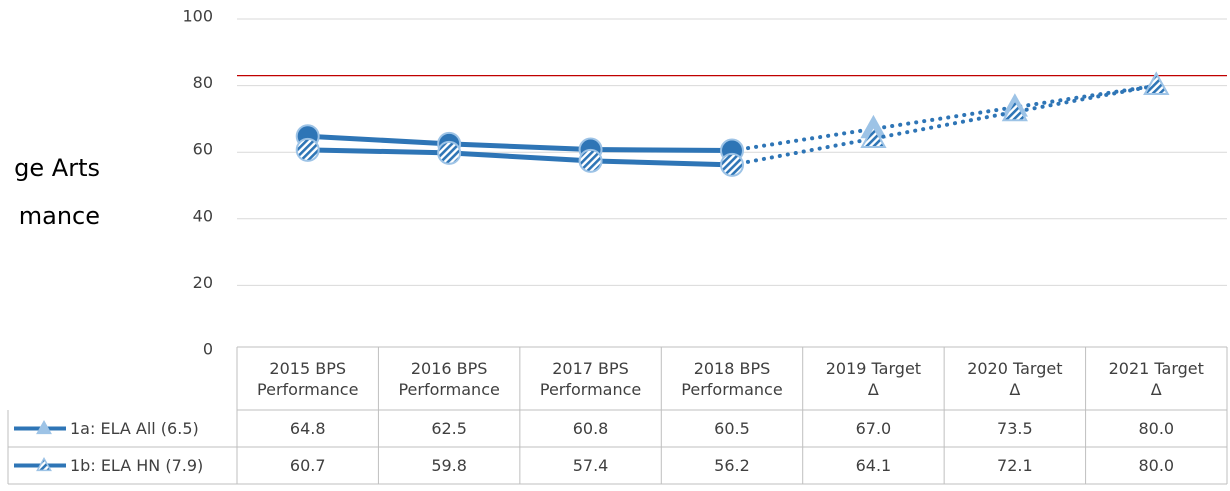 This screenshot has width=1230, height=491. Describe the element at coordinates (307, 465) in the screenshot. I see `value-label: 60.7` at that location.